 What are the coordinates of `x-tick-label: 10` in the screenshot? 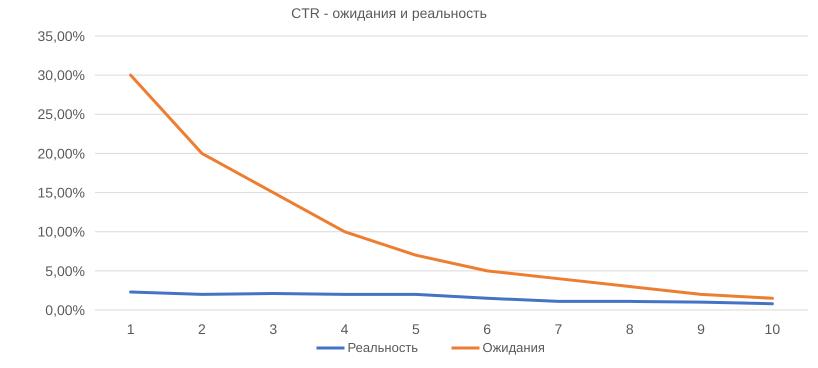 It's located at (772, 329).